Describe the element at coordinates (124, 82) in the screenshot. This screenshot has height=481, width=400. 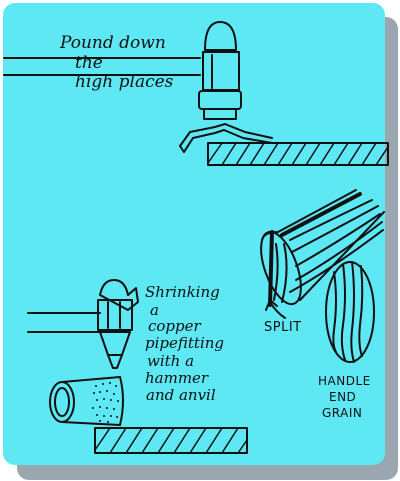
I see `label-pound-3: high places` at that location.